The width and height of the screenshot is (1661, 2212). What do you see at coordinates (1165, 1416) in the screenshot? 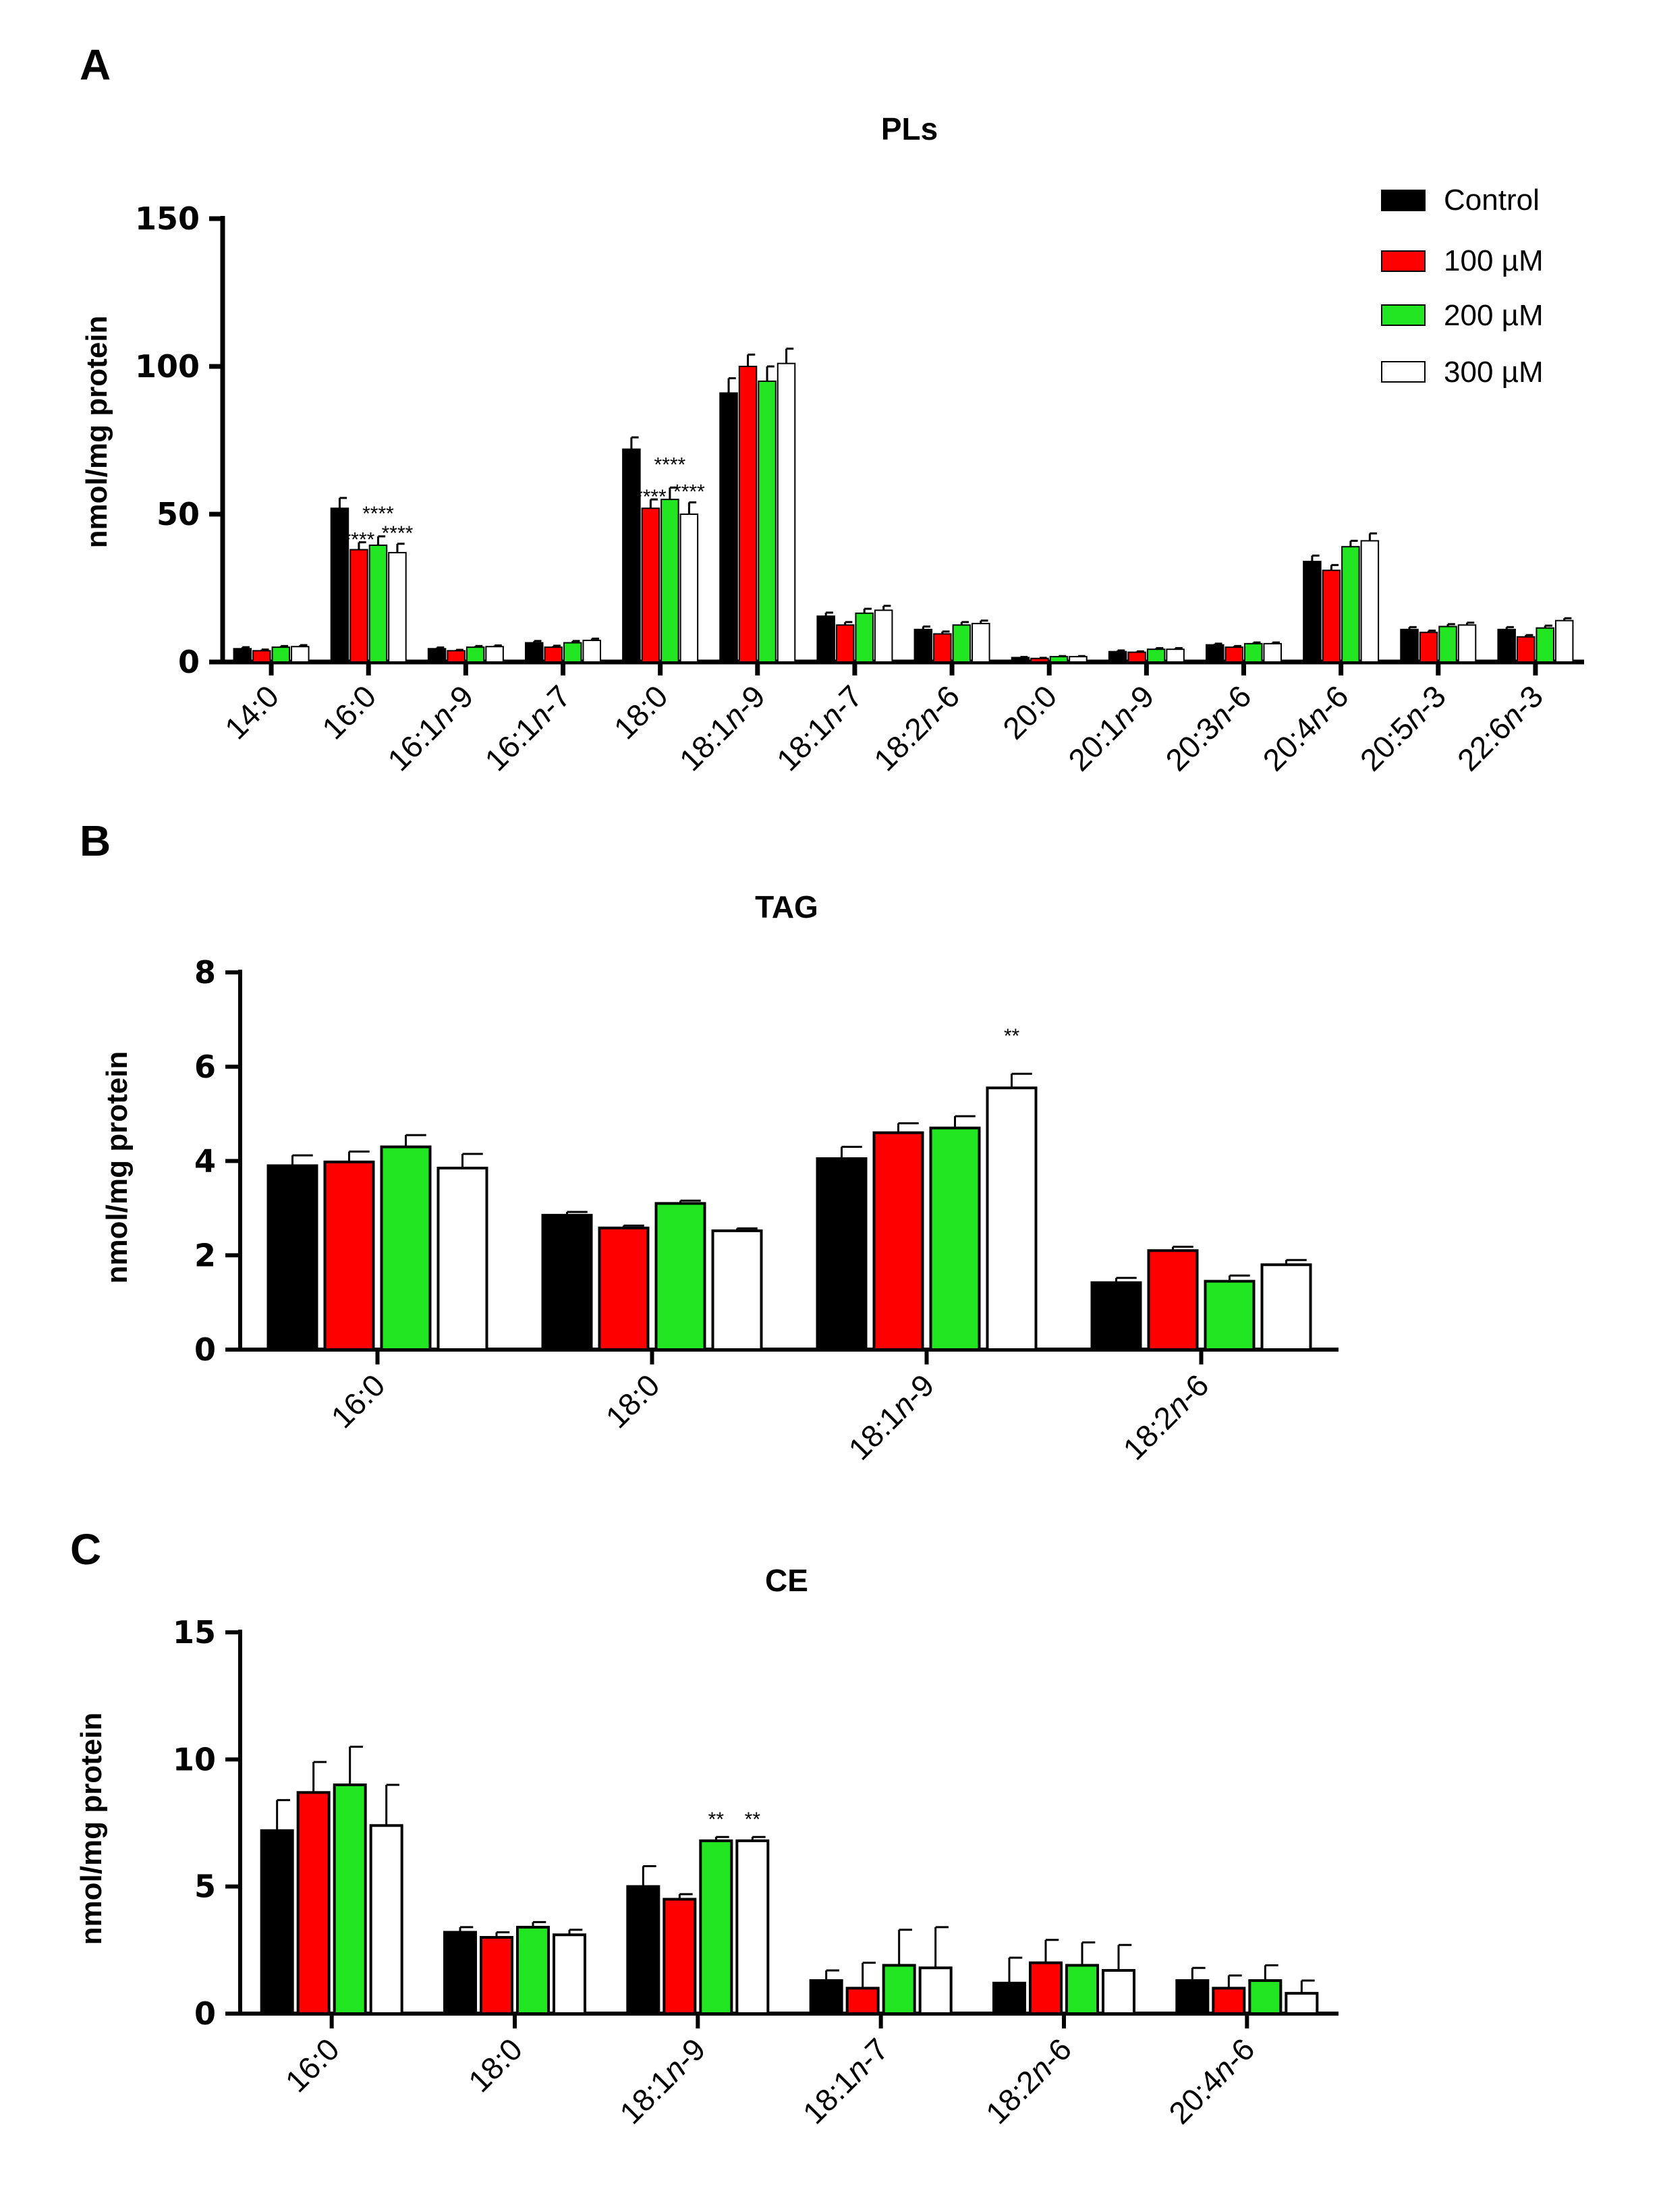
I see `panel-b-x-tick-label: 18:2n-6` at bounding box center [1165, 1416].